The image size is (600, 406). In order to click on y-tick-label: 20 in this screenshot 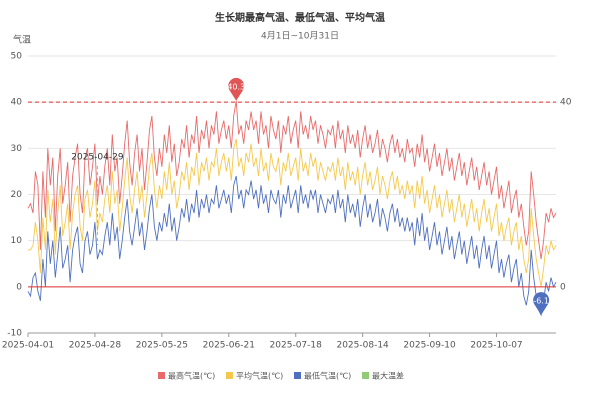, I will do `click(17, 195)`.